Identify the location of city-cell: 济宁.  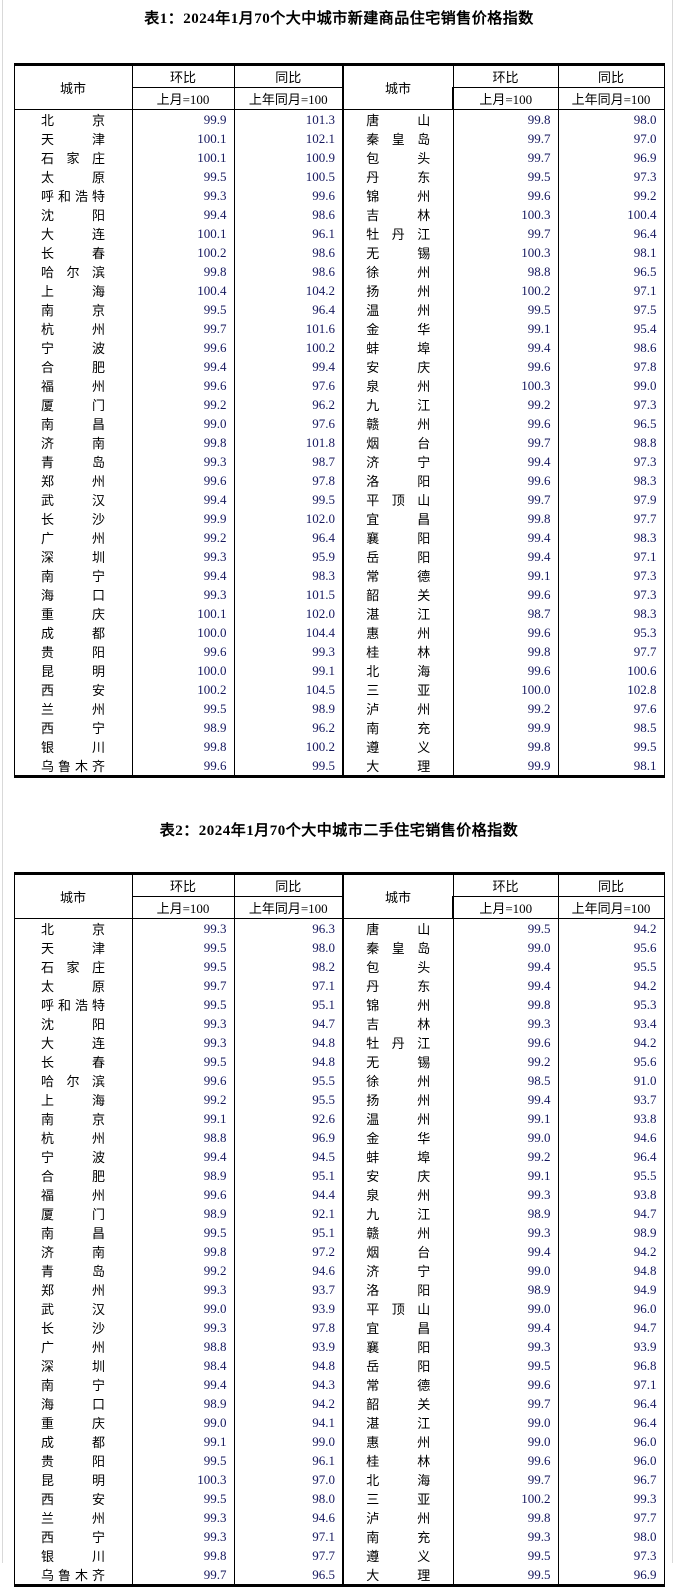
(398, 461).